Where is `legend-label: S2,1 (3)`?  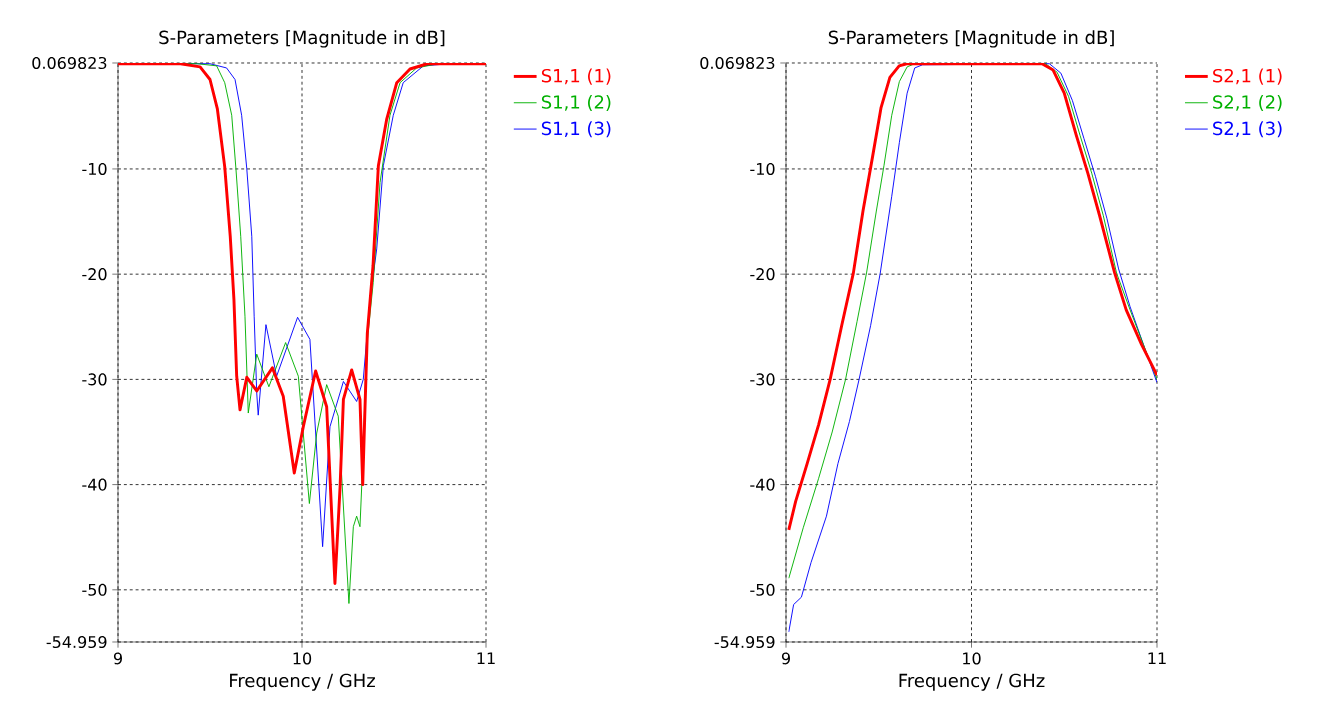 legend-label: S2,1 (3) is located at coordinates (1247, 129).